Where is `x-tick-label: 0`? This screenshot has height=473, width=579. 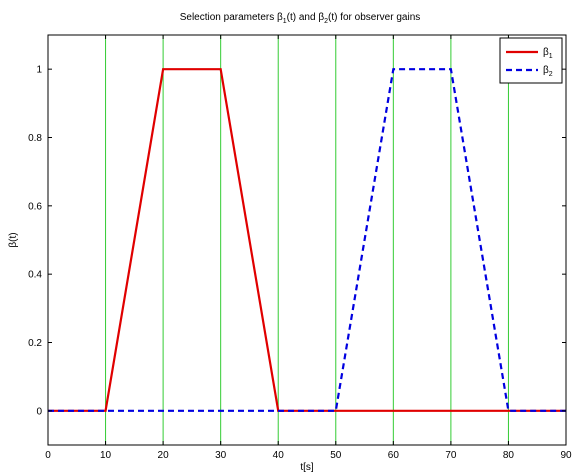
x-tick-label: 0 is located at coordinates (48, 455).